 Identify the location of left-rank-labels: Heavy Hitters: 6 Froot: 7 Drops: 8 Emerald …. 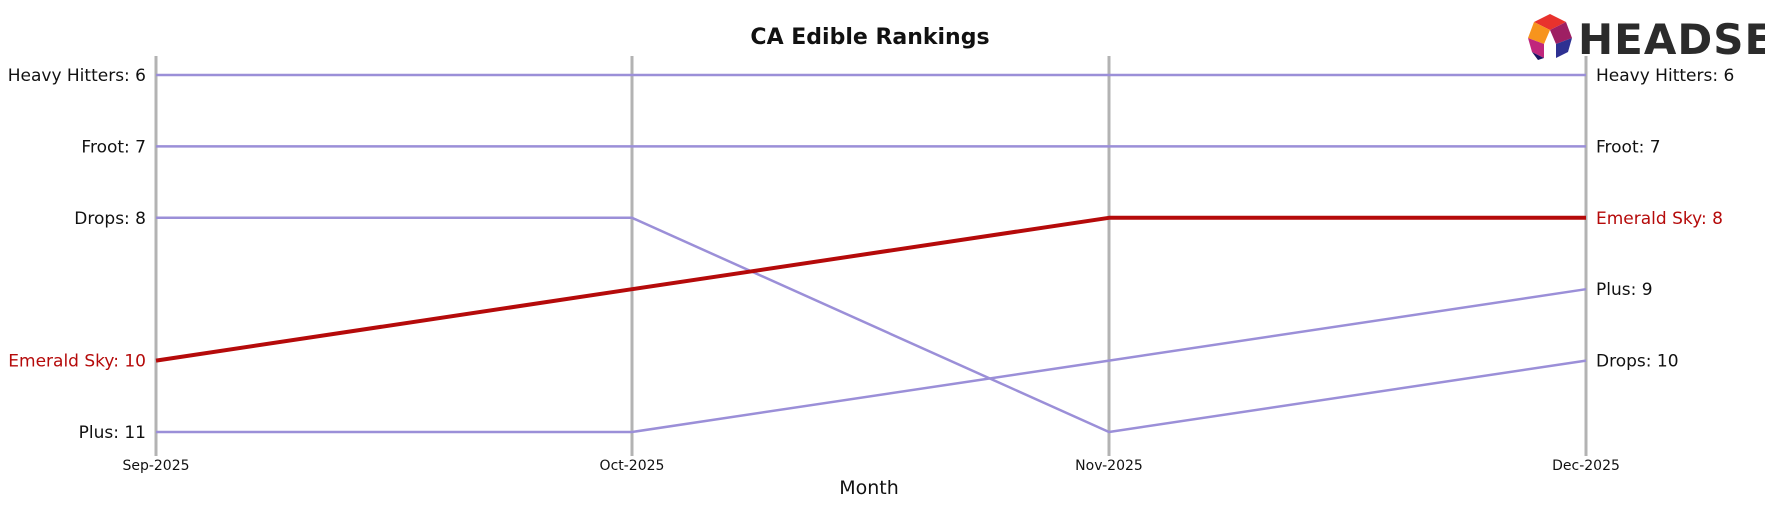
(77, 254).